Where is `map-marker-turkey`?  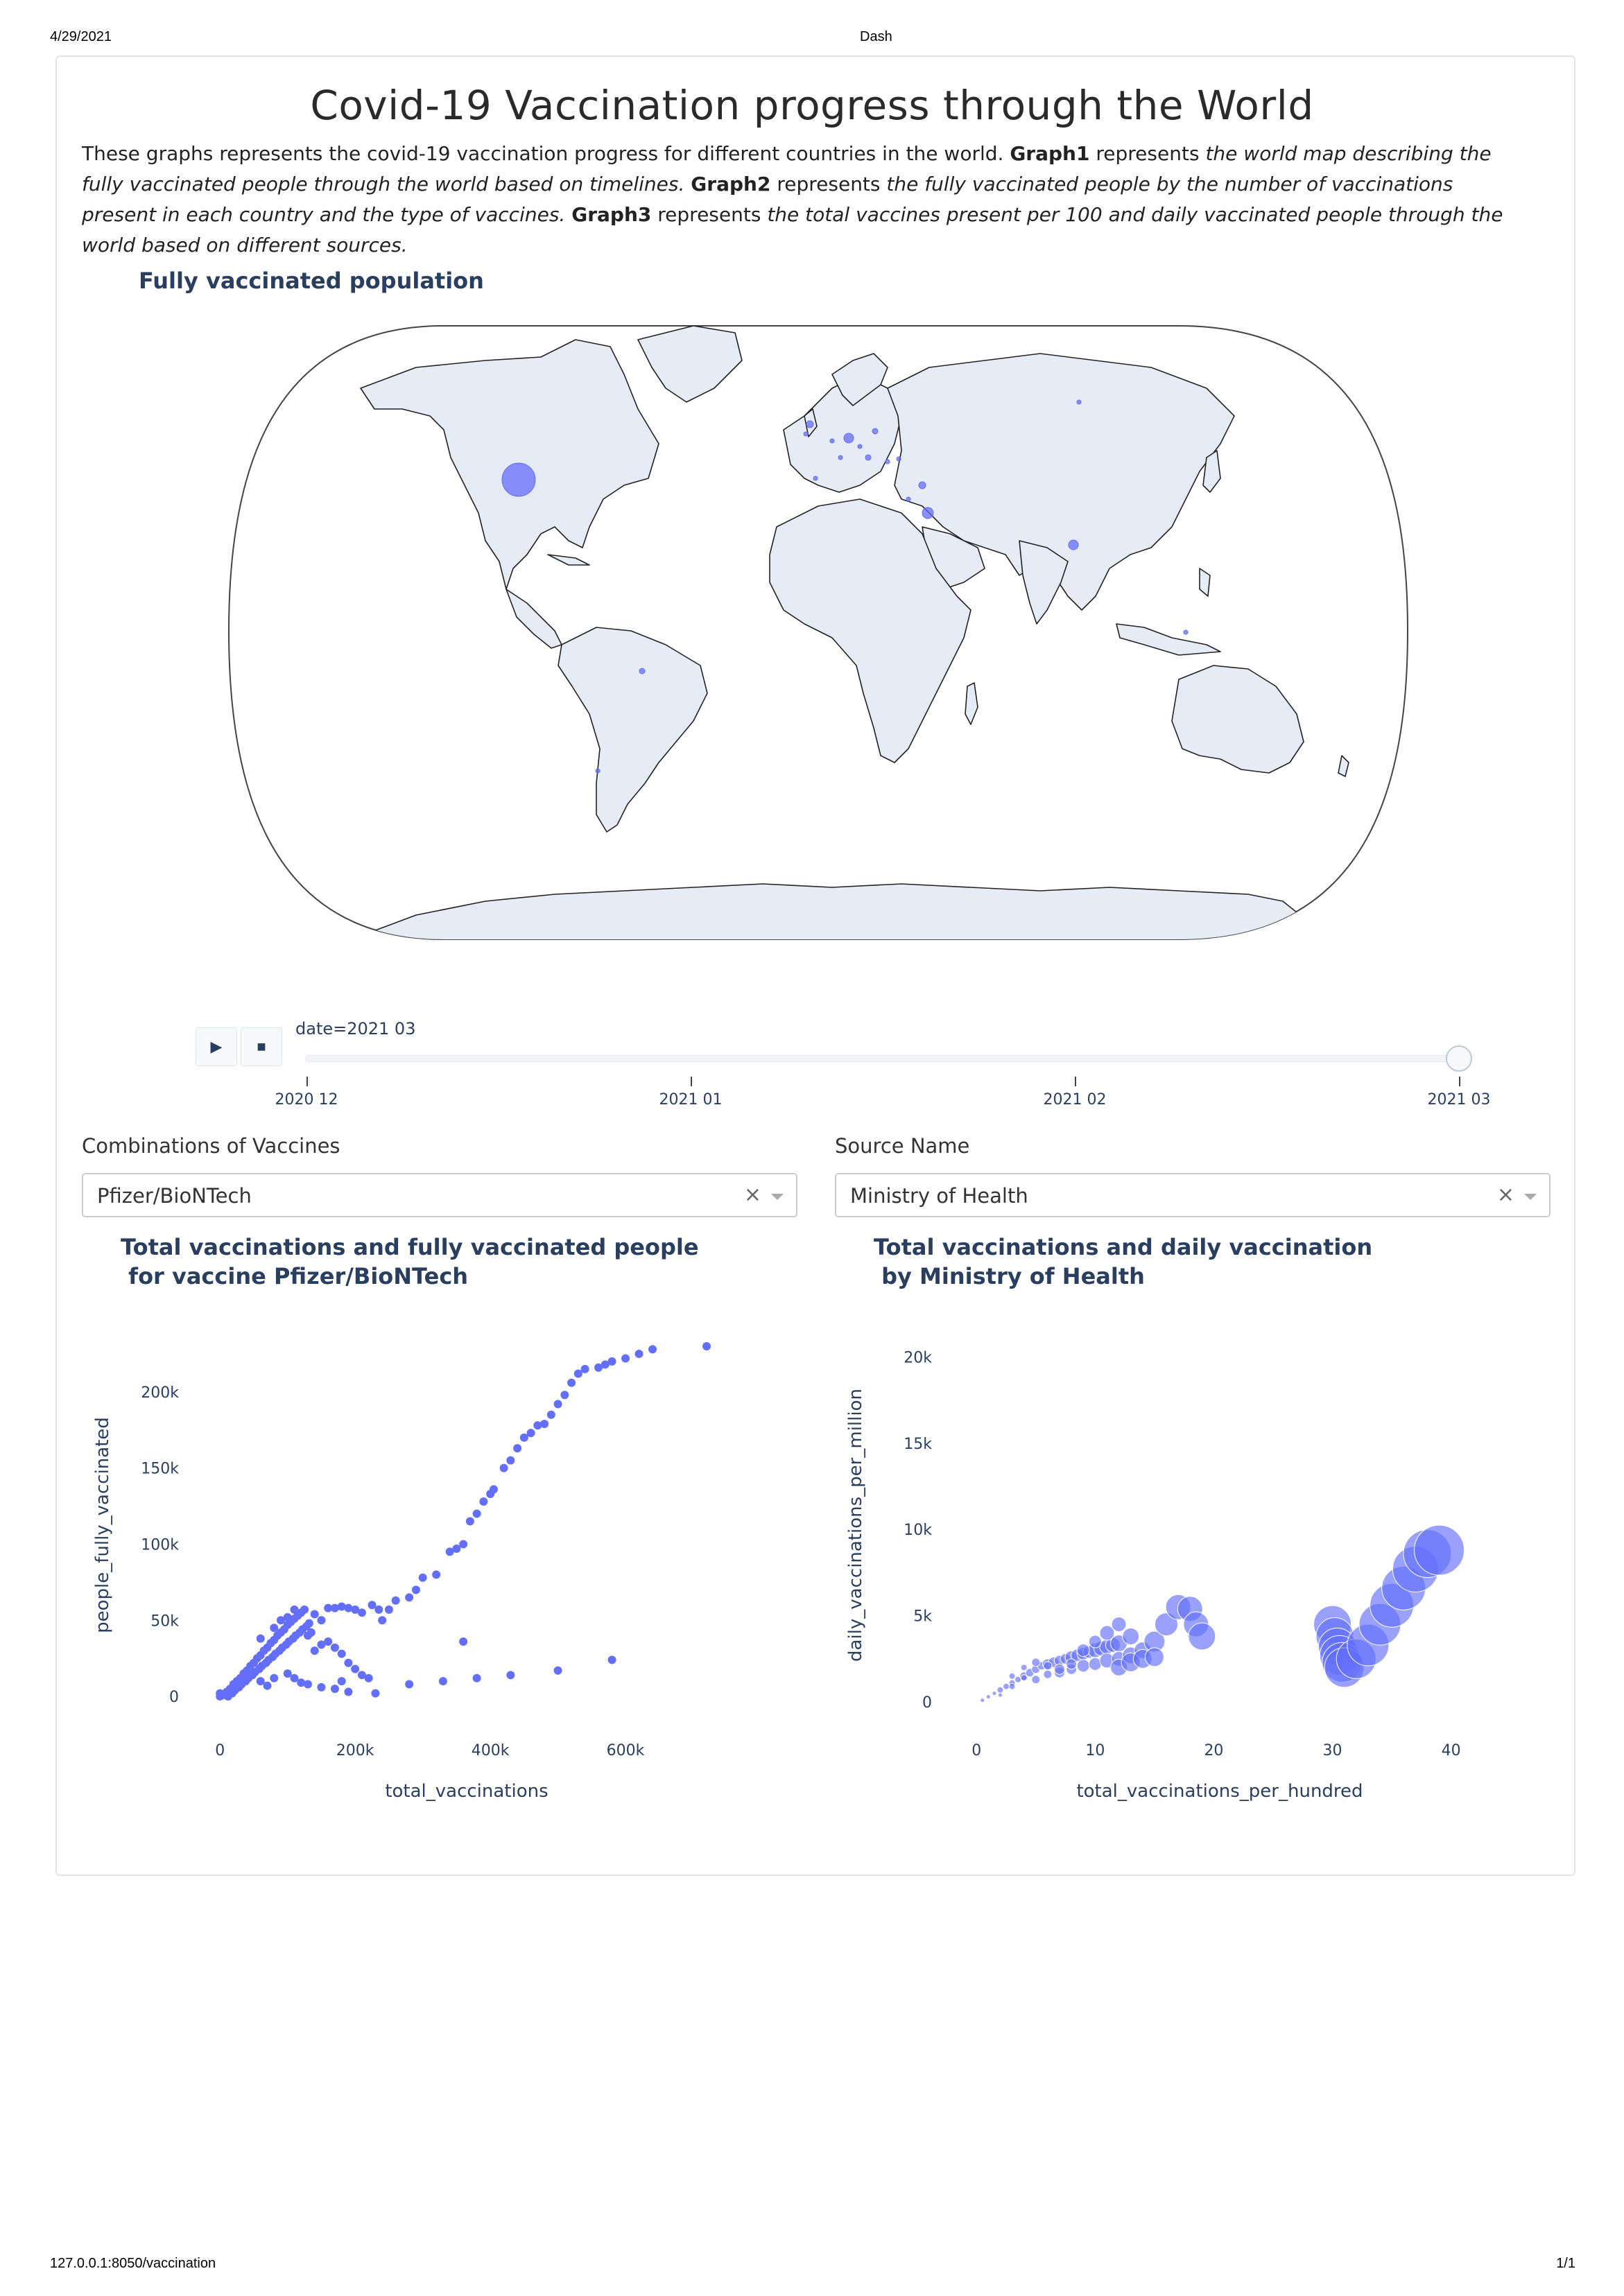
map-marker-turkey is located at coordinates (922, 485).